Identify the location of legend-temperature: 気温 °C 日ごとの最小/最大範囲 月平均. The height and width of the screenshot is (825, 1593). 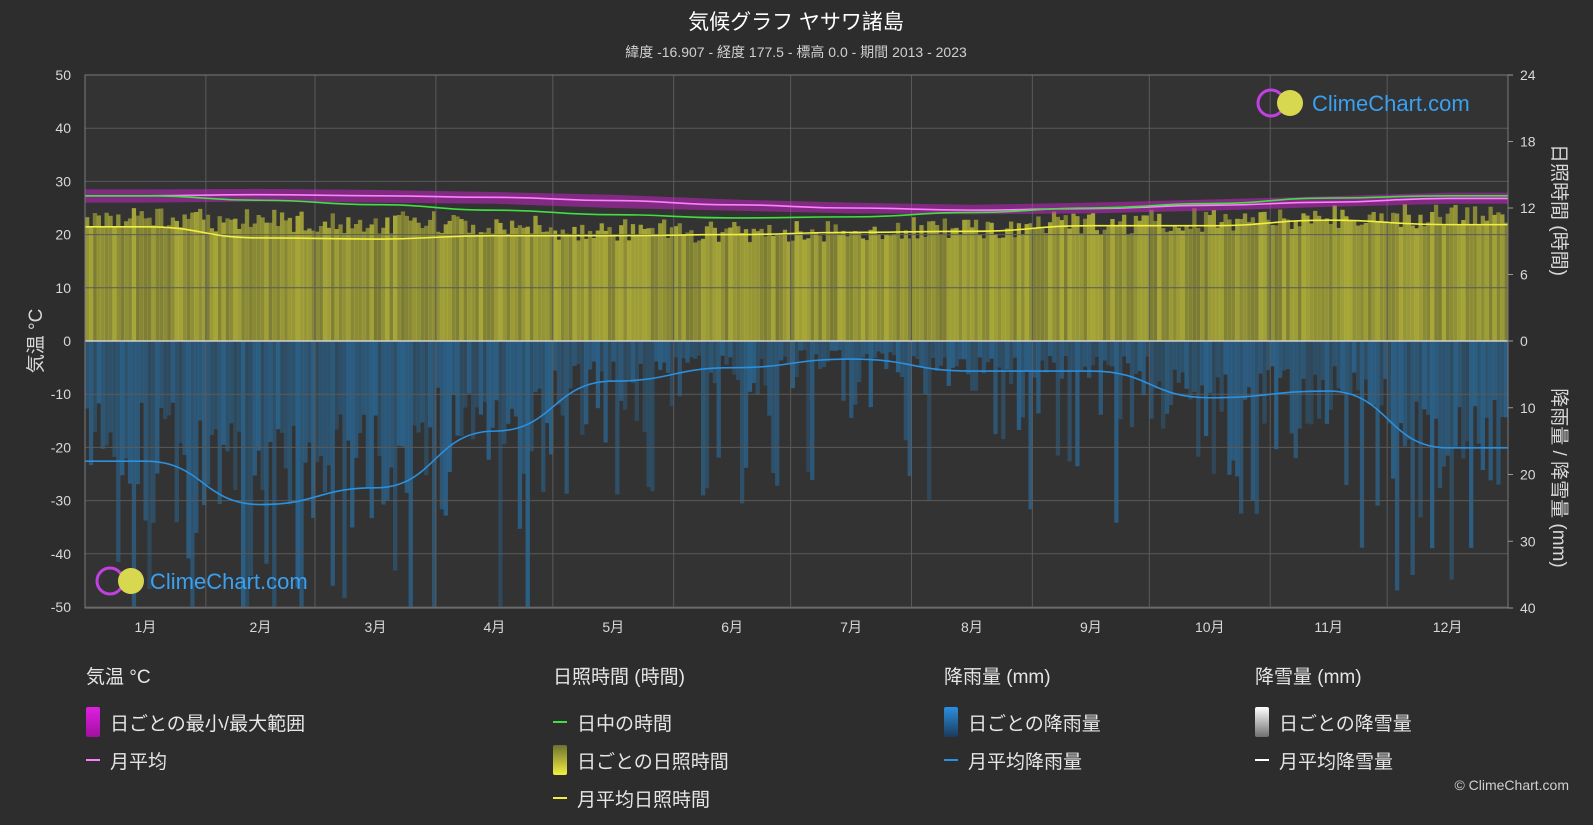
(195, 720).